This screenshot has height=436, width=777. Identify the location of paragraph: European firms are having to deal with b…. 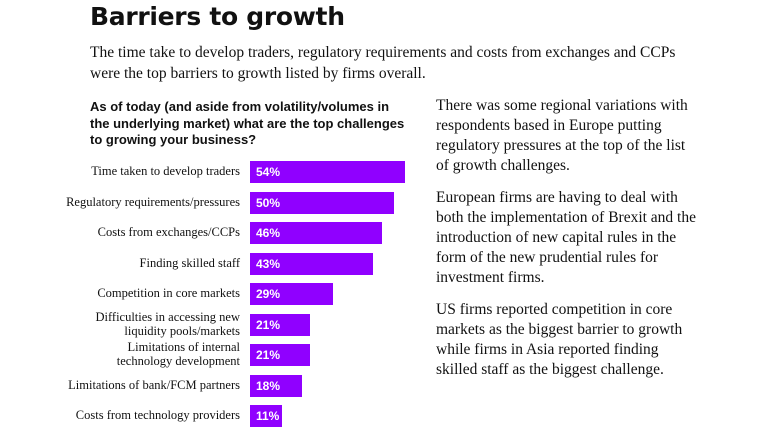
(566, 237).